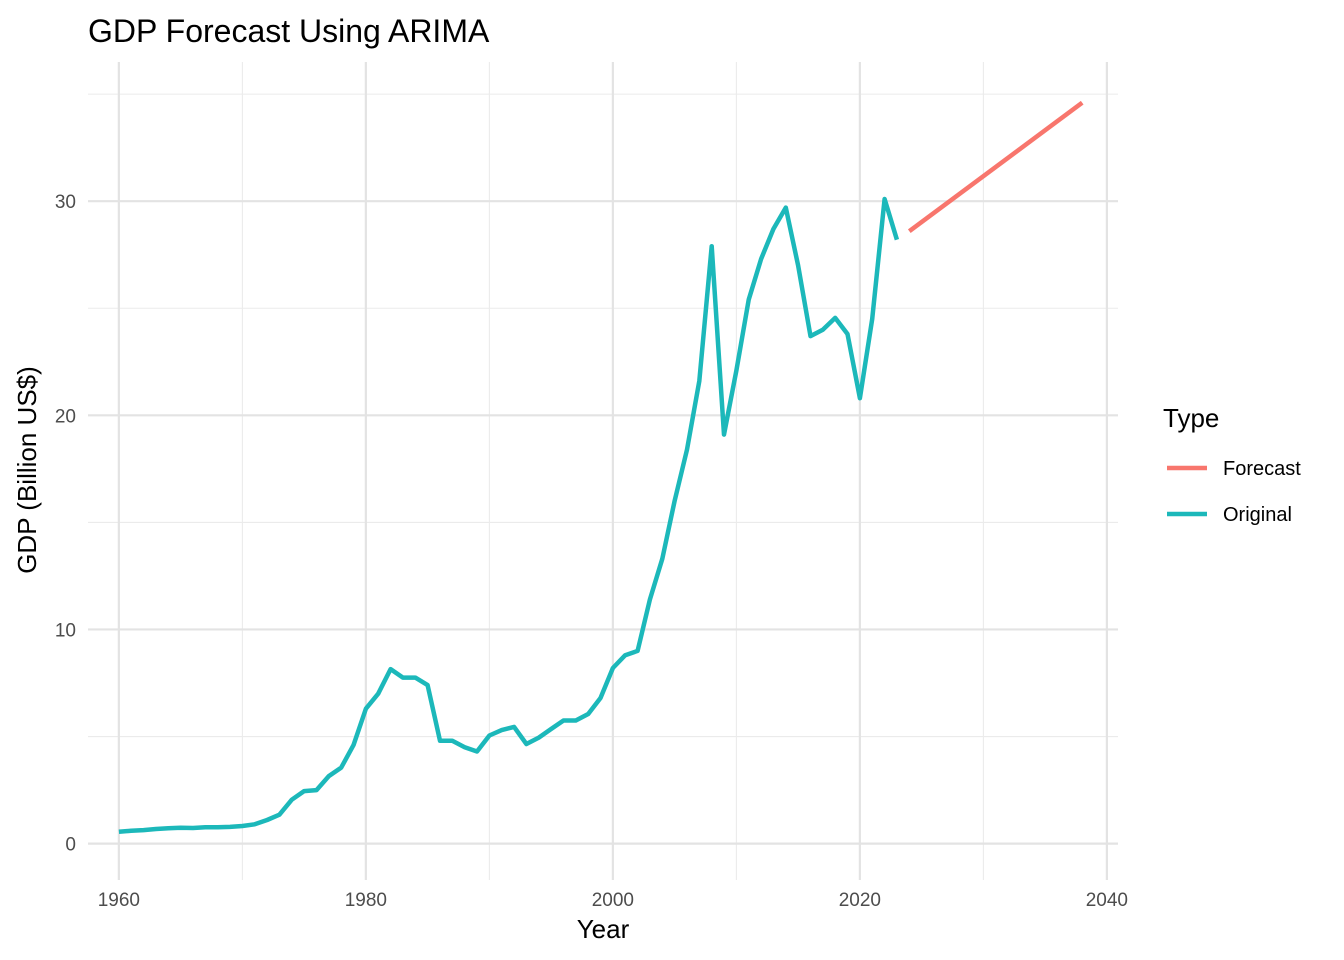 The image size is (1344, 960). What do you see at coordinates (995, 167) in the screenshot?
I see `series-line-forecast` at bounding box center [995, 167].